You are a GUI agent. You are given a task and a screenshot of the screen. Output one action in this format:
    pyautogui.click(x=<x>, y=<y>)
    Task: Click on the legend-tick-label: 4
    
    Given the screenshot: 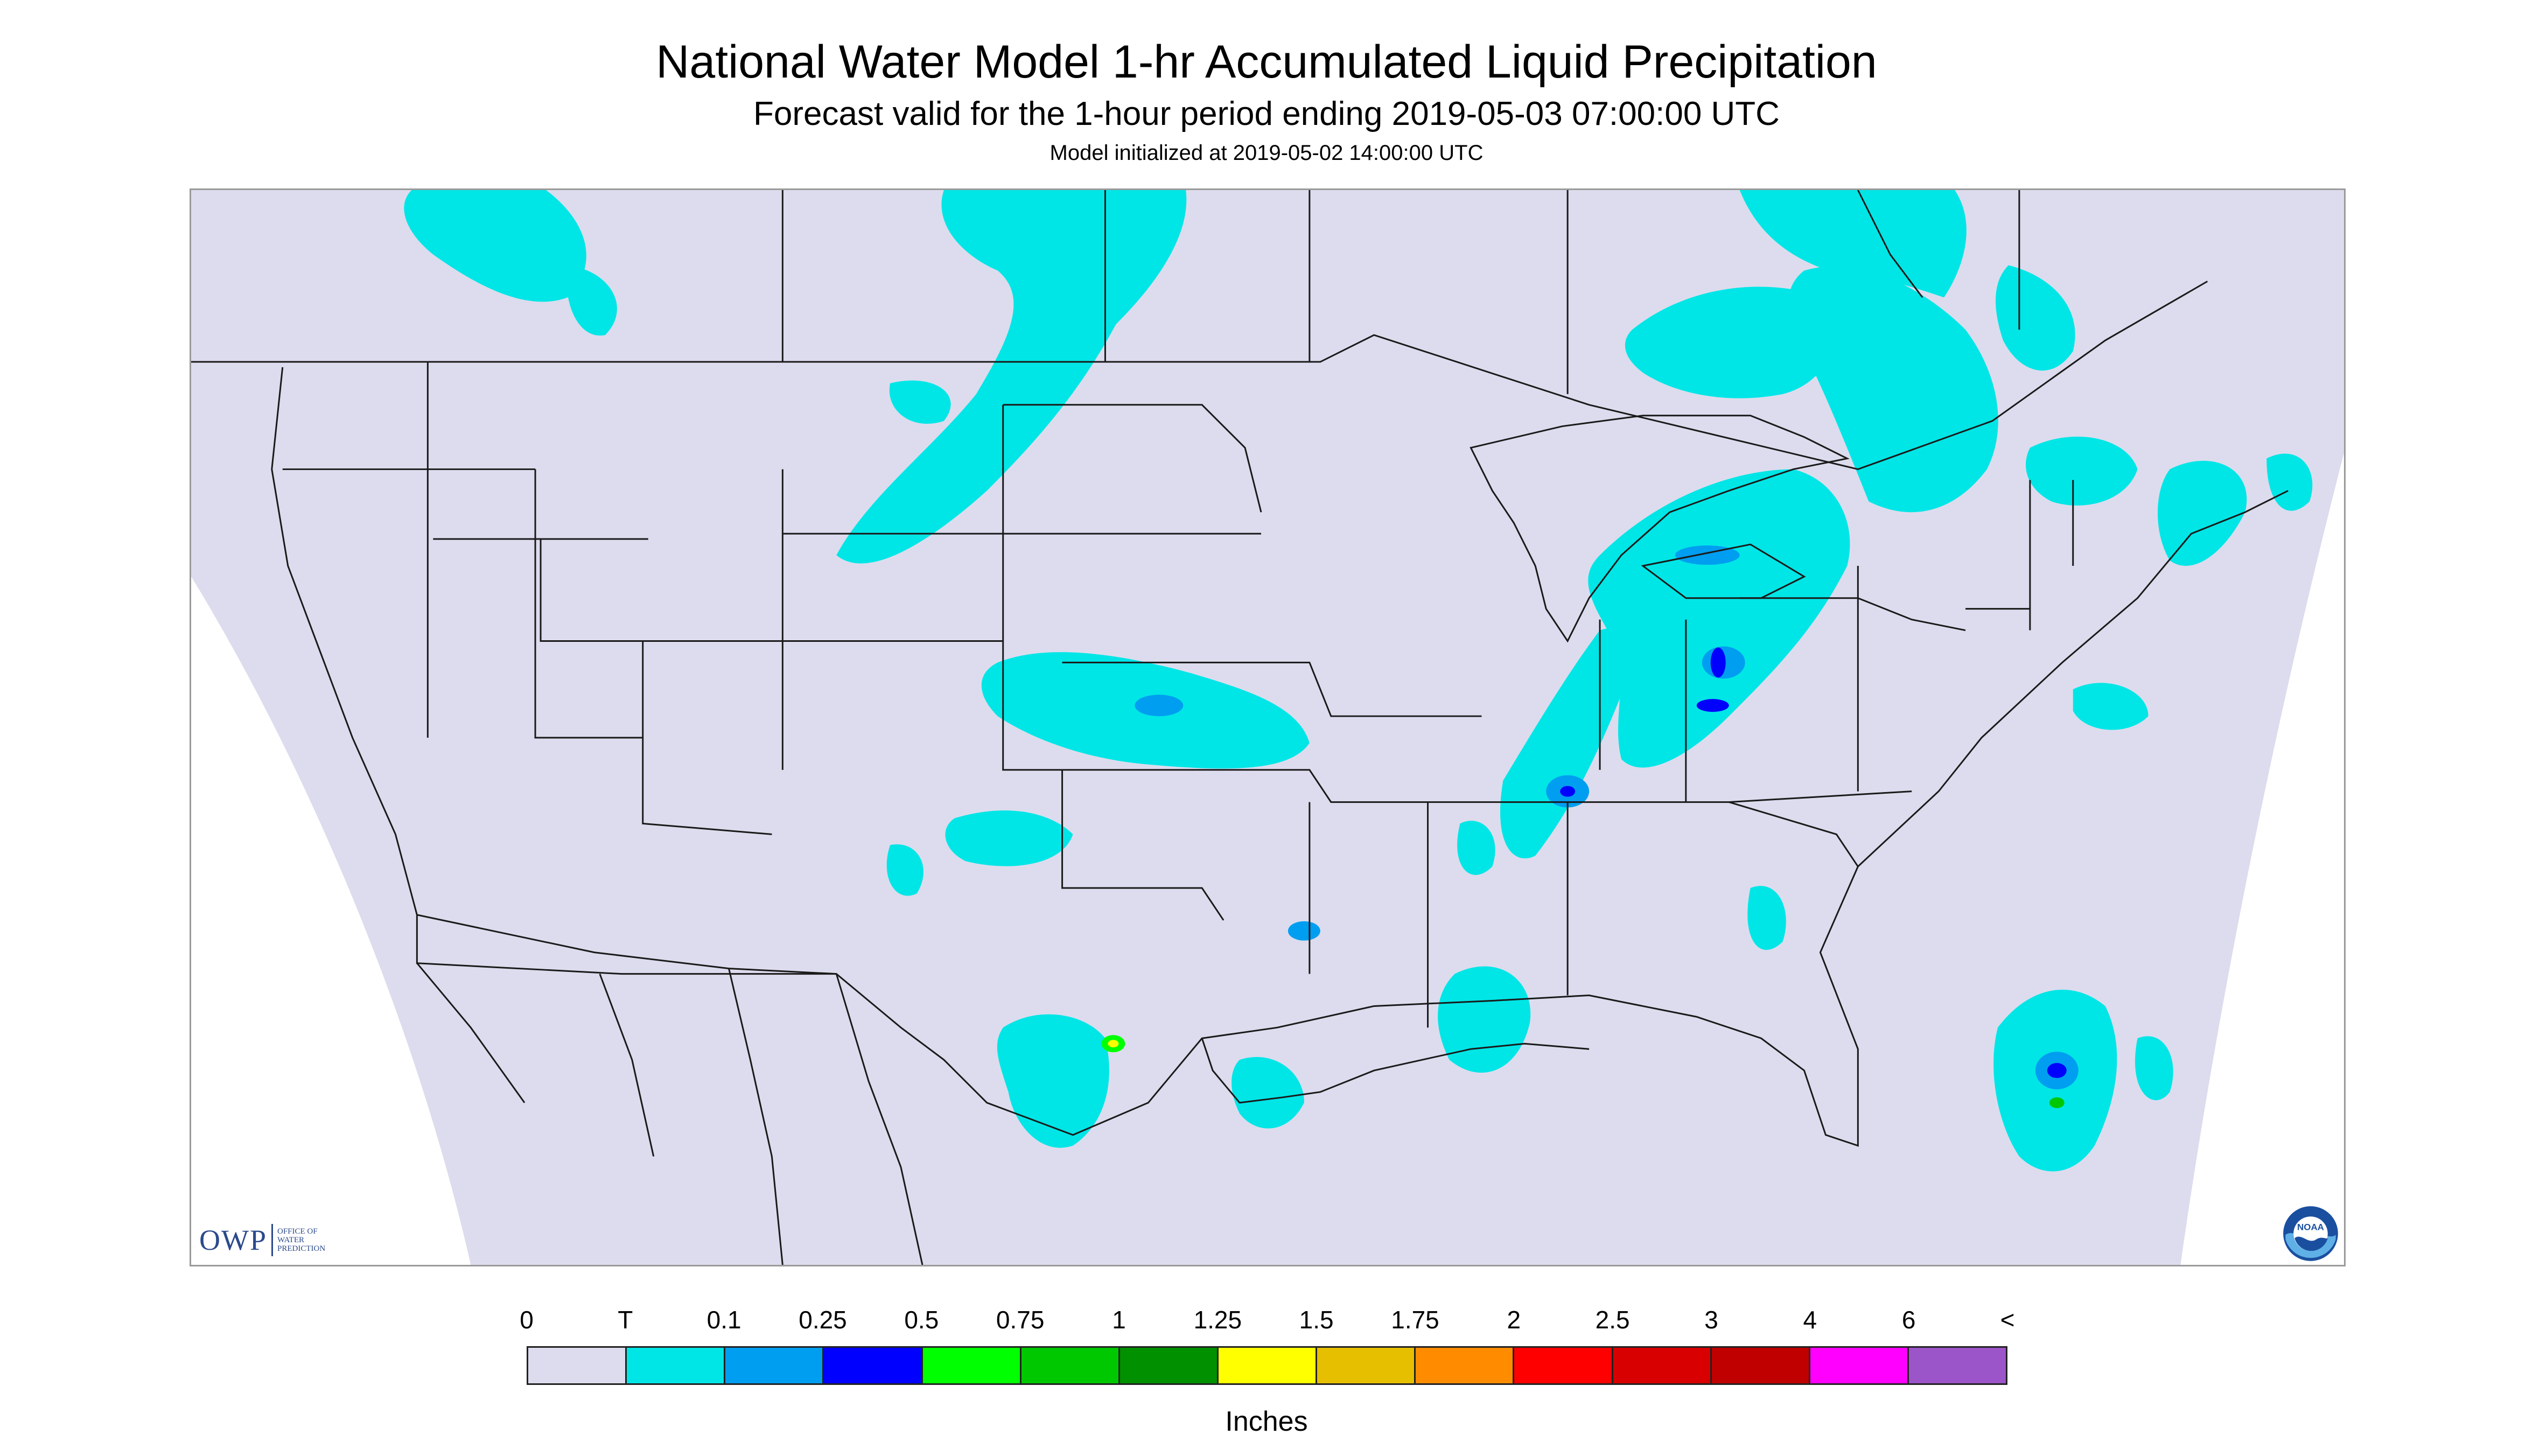 What is the action you would take?
    pyautogui.click(x=1810, y=1320)
    